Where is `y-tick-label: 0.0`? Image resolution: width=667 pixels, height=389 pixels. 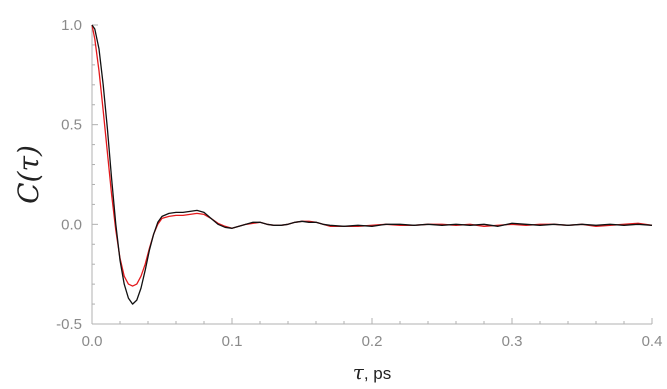
y-tick-label: 0.0 is located at coordinates (71, 224).